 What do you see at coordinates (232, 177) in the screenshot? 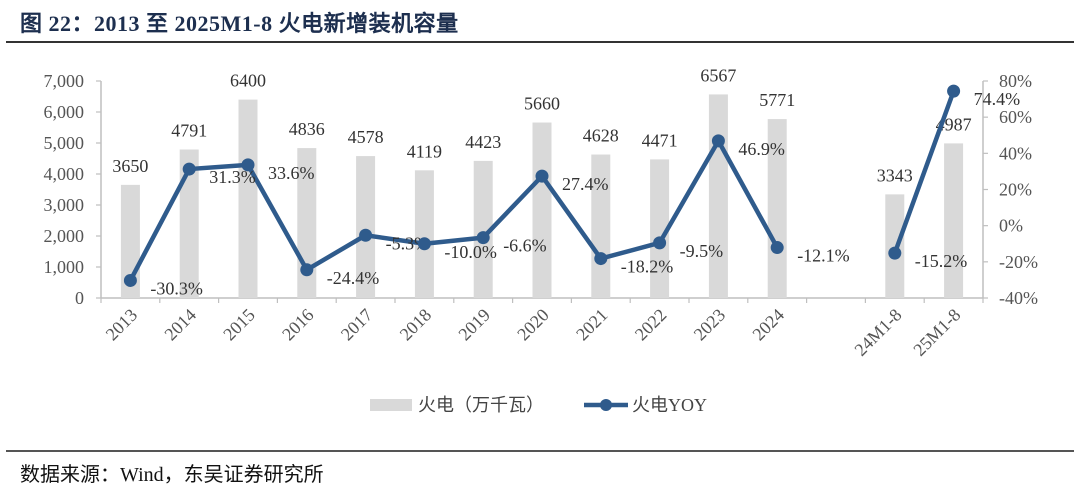
I see `yoy-value-label: 31.3%` at bounding box center [232, 177].